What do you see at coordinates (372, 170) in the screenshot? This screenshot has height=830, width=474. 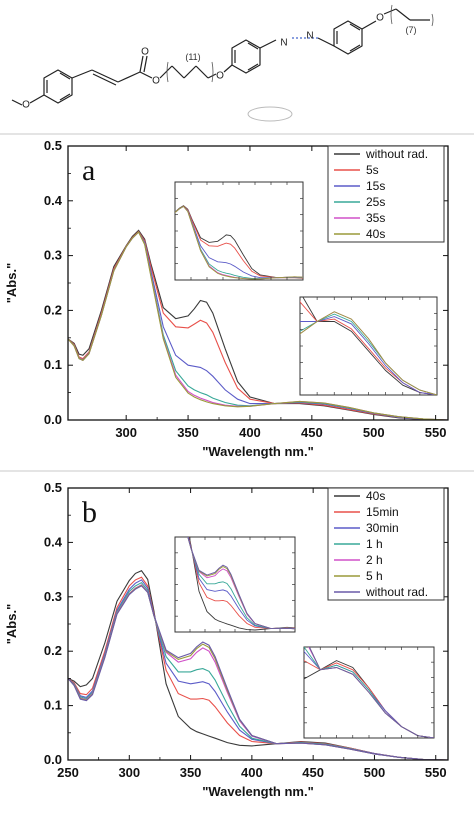 I see `legend-label: 5s` at bounding box center [372, 170].